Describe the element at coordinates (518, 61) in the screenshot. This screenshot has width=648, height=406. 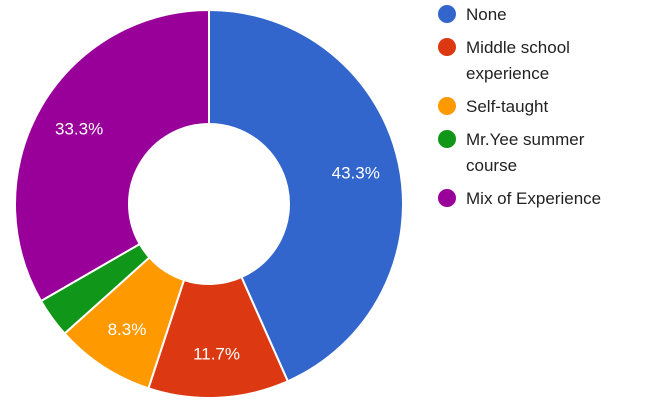
I see `legend-label: Middle school experience` at that location.